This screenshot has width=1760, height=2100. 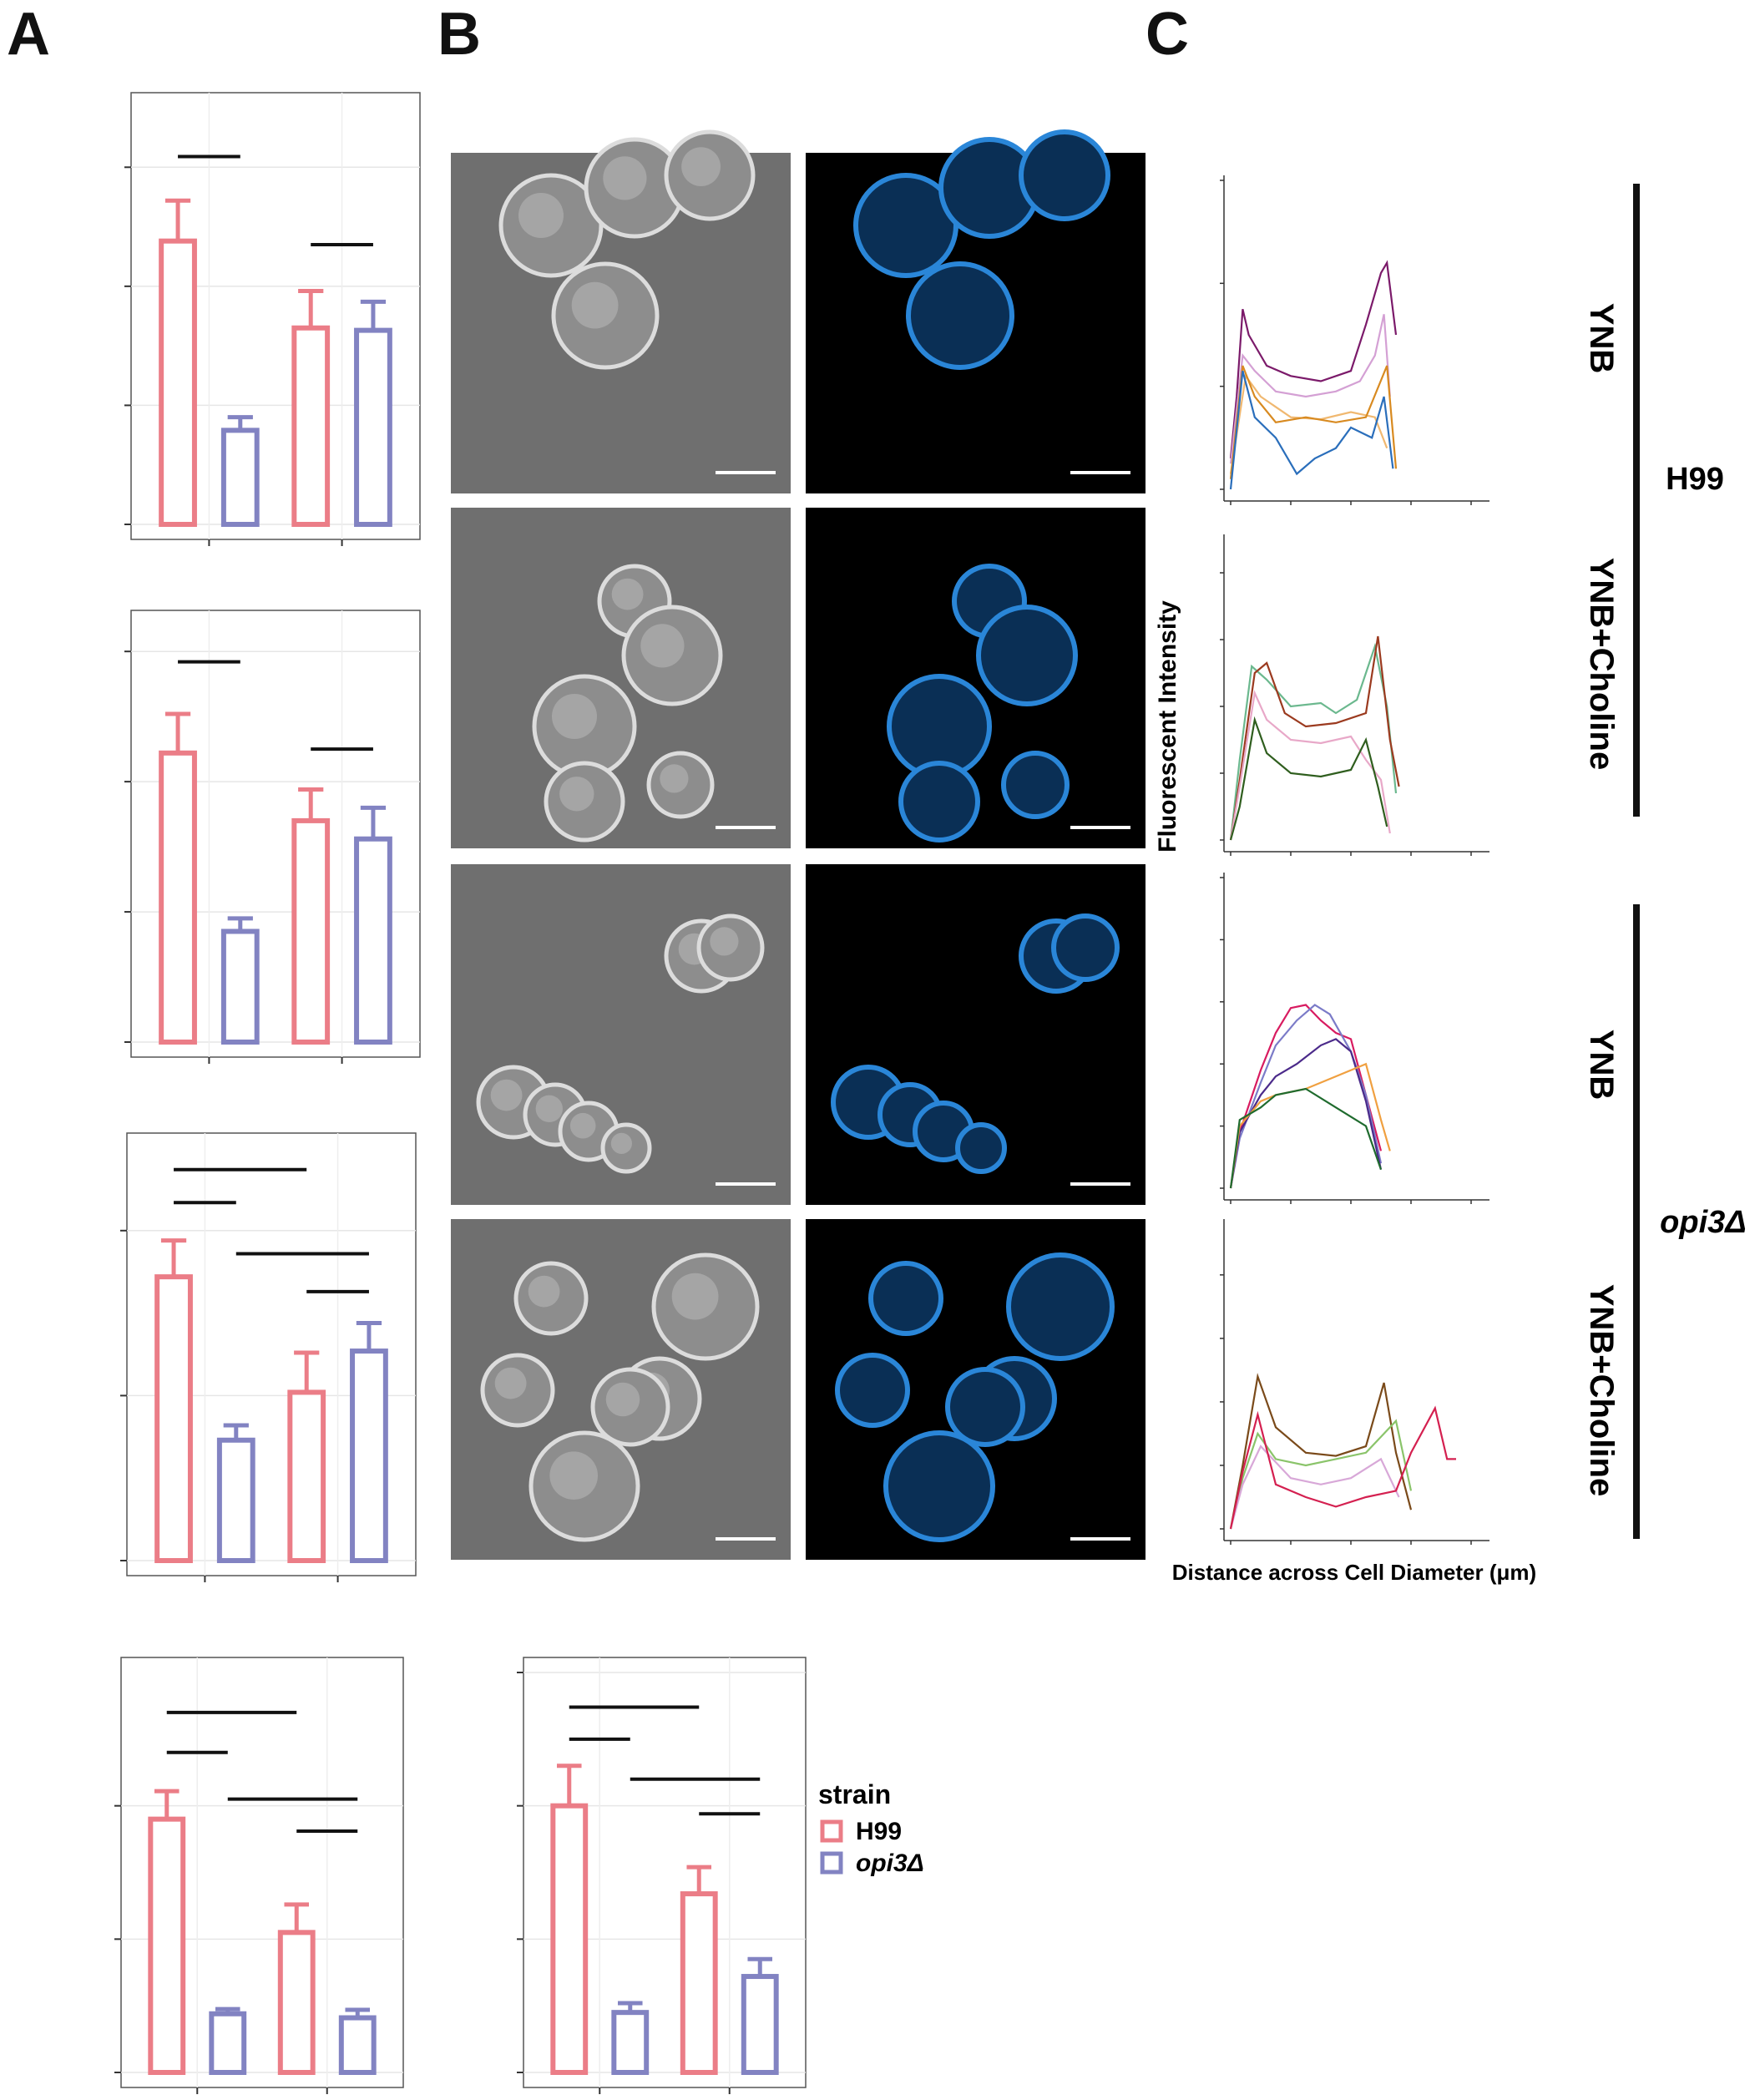 I want to click on bar-chart-ps, so click(x=269, y=1357).